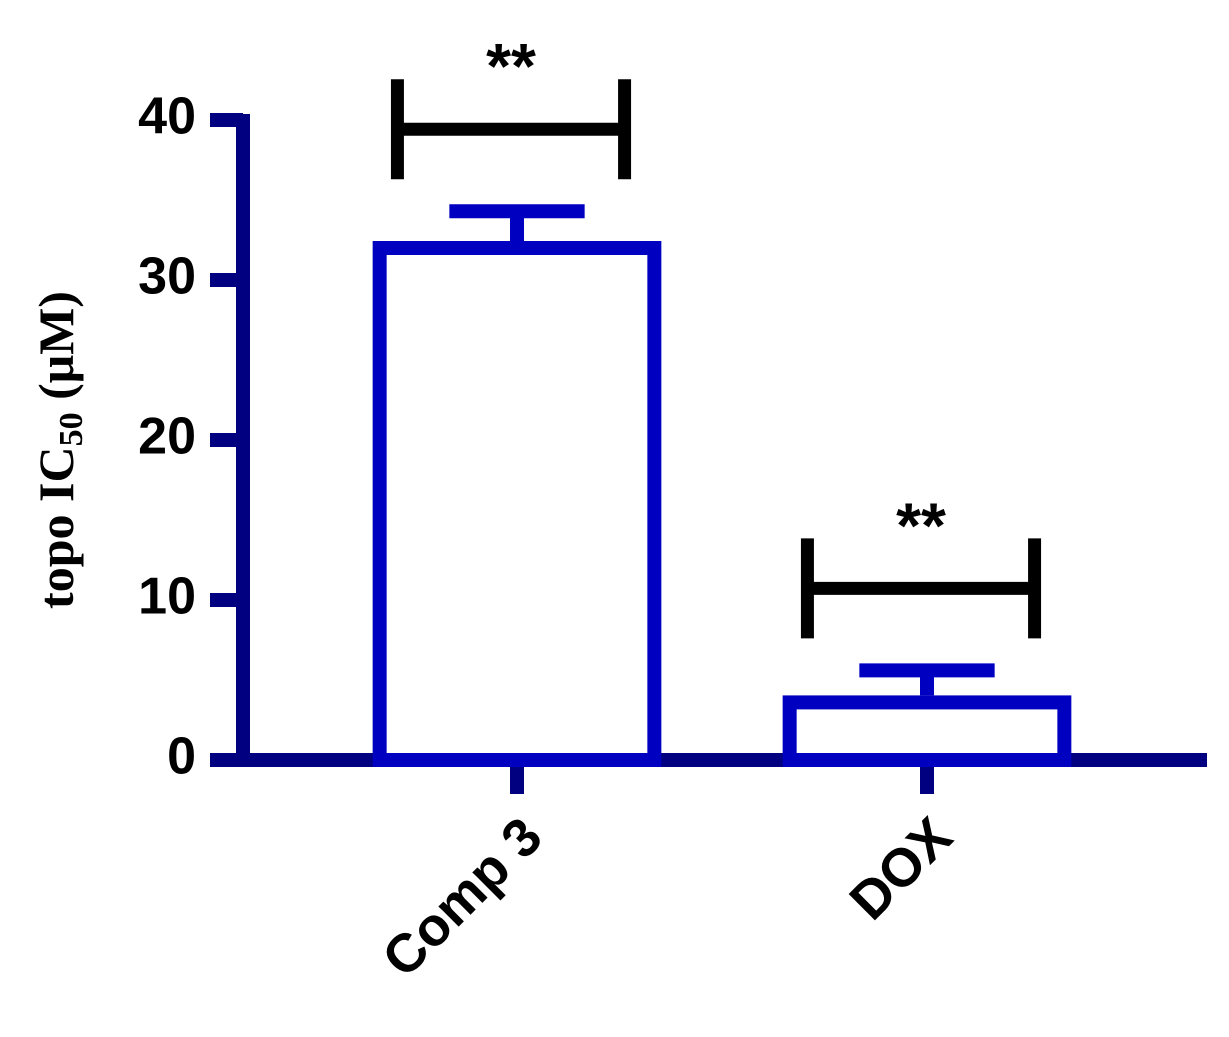  What do you see at coordinates (58, 450) in the screenshot?
I see `y-axis-label: topo IC50 (μM)` at bounding box center [58, 450].